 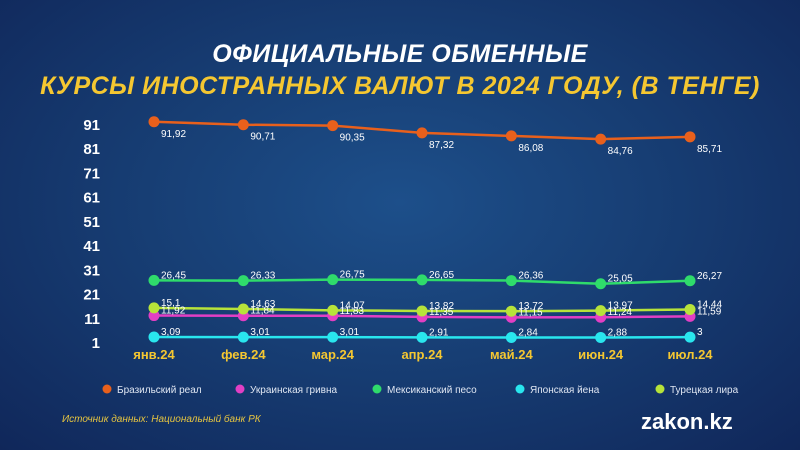 What do you see at coordinates (441, 275) in the screenshot?
I see `data-label: 26,65` at bounding box center [441, 275].